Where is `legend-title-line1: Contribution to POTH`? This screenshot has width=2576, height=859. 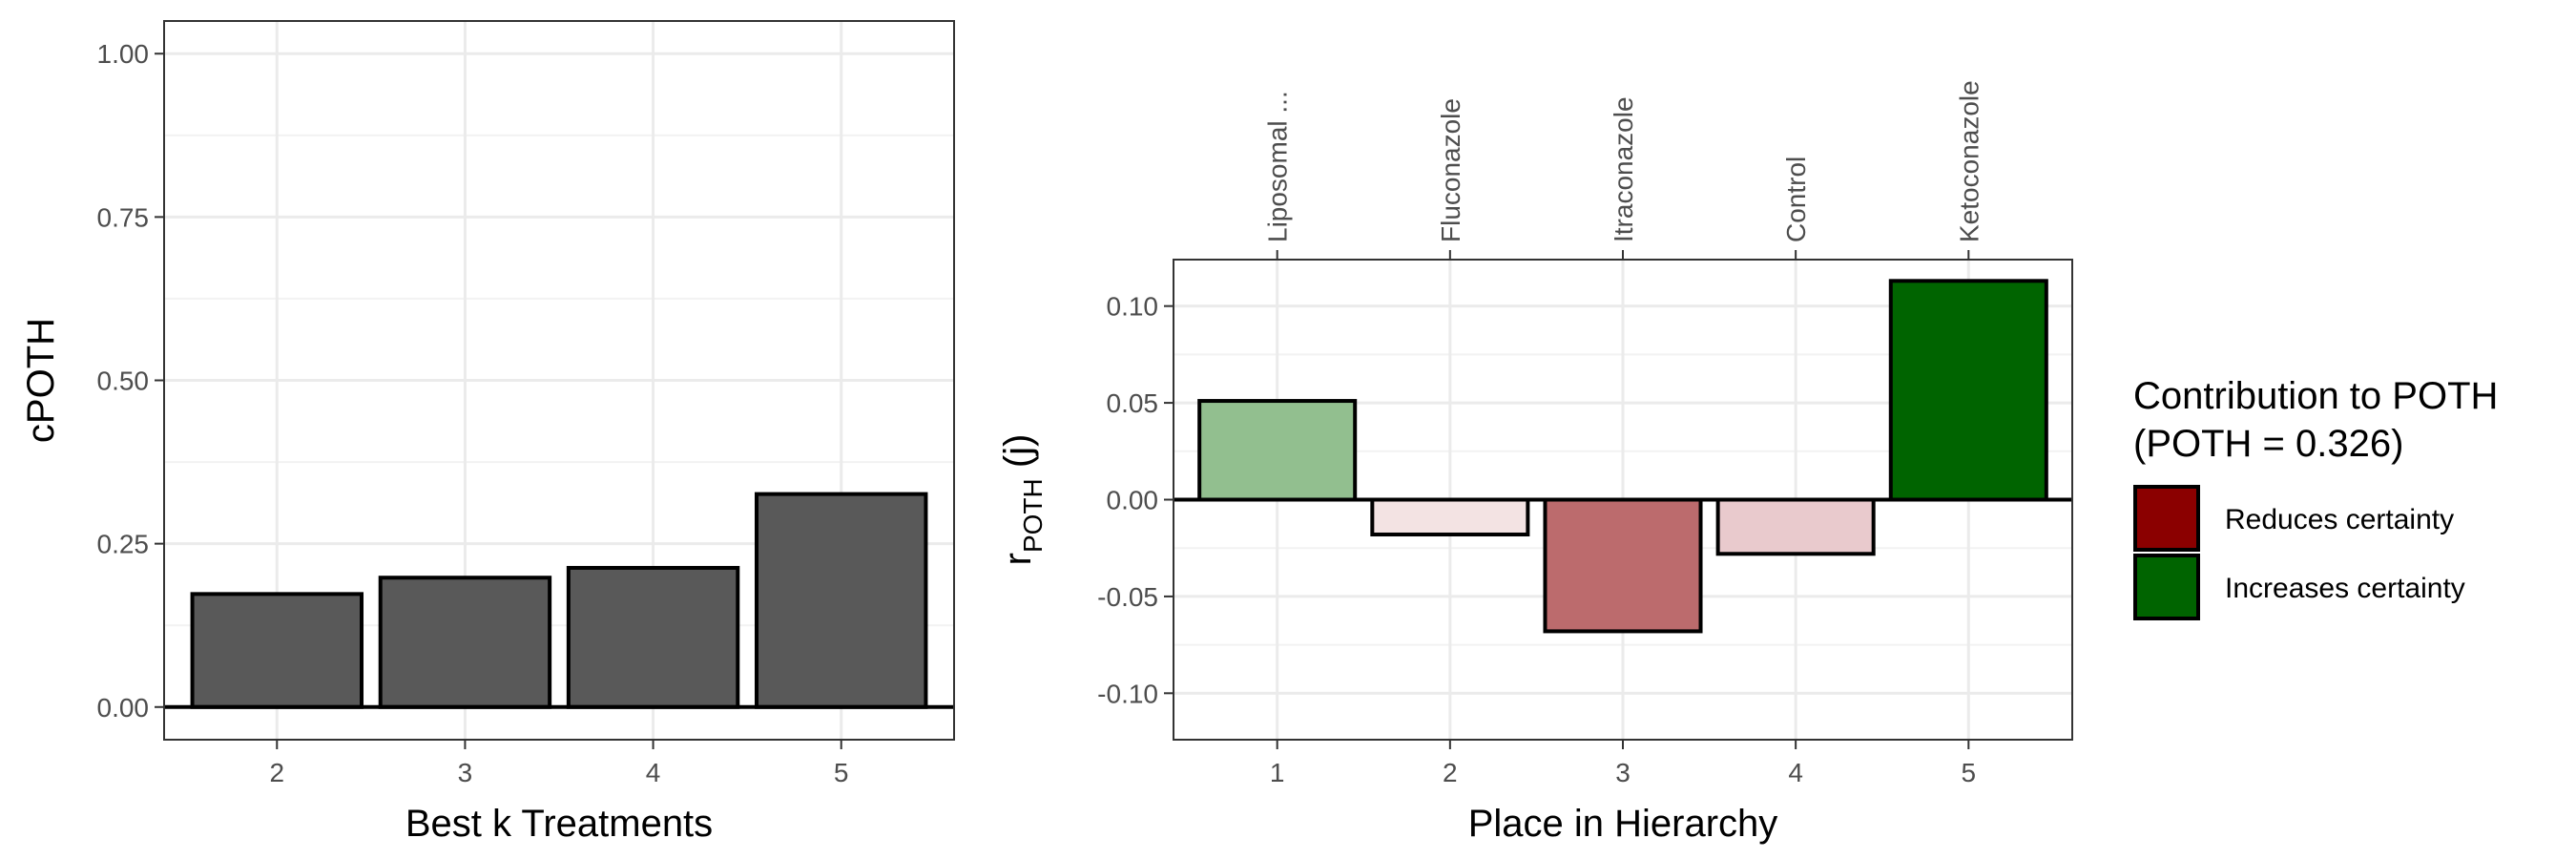 legend-title-line1: Contribution to POTH is located at coordinates (2315, 396).